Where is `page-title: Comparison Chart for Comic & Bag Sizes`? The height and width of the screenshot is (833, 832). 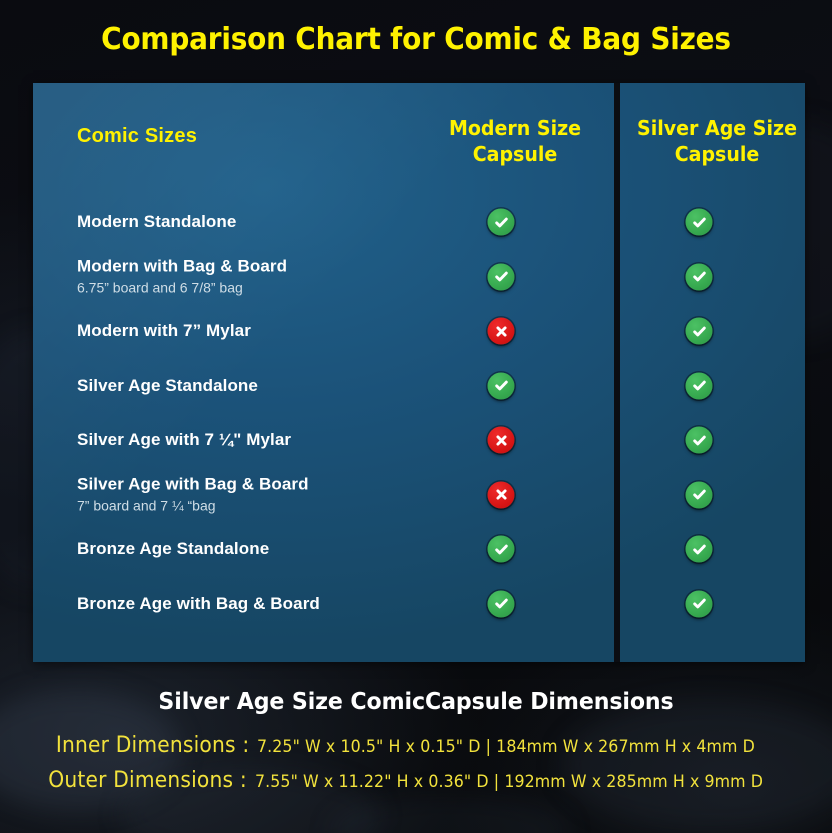
page-title: Comparison Chart for Comic & Bag Sizes is located at coordinates (416, 39).